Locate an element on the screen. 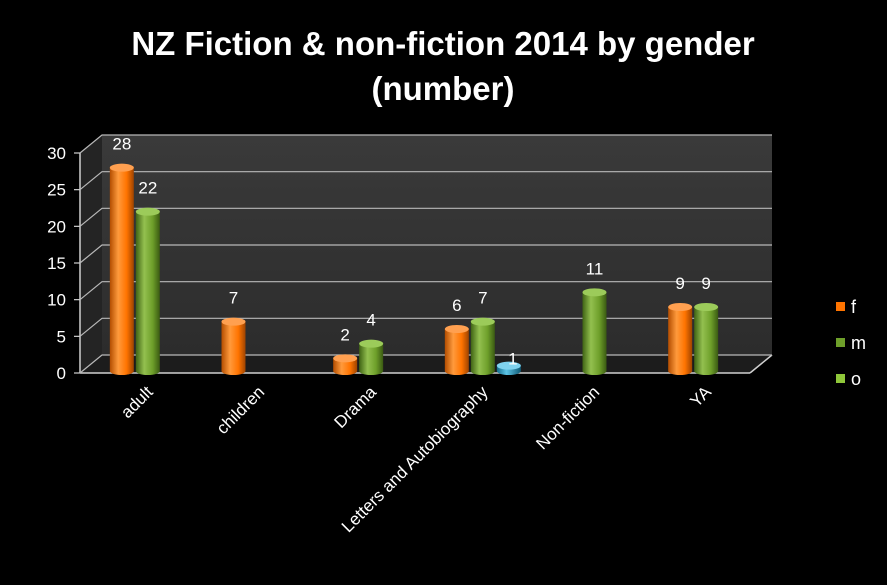 This screenshot has height=585, width=887. bar-top-o is located at coordinates (508, 365).